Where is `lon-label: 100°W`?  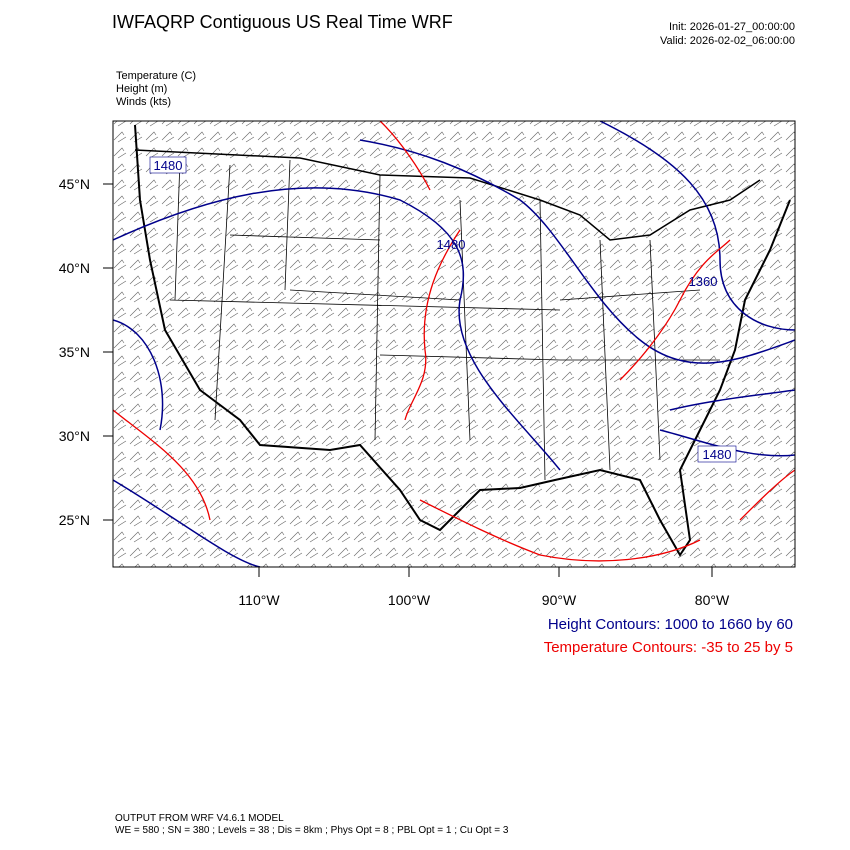
lon-label: 100°W is located at coordinates (409, 600).